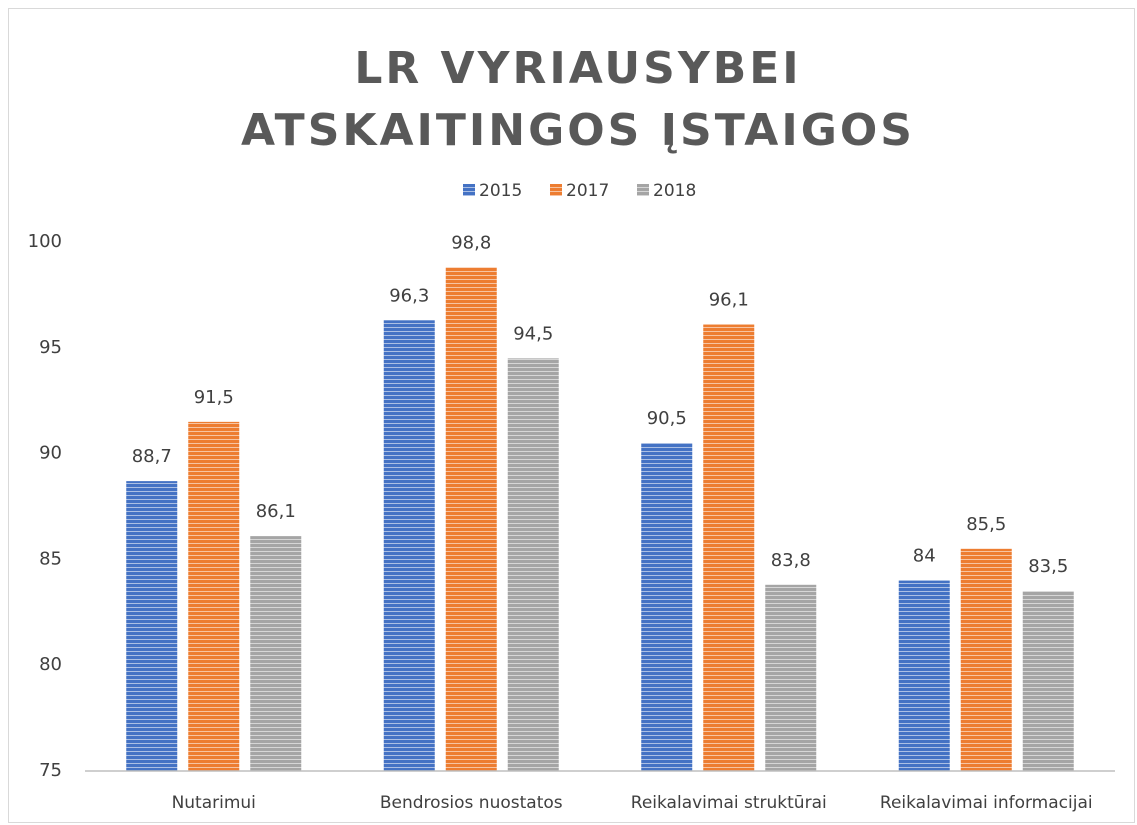  Describe the element at coordinates (50, 558) in the screenshot. I see `y-tick-label: 85` at that location.